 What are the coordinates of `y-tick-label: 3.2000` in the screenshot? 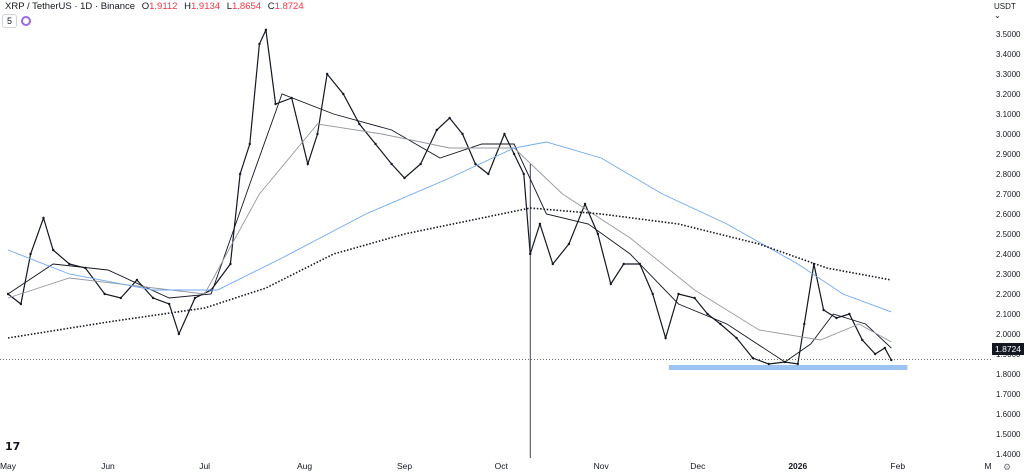 It's located at (1008, 94).